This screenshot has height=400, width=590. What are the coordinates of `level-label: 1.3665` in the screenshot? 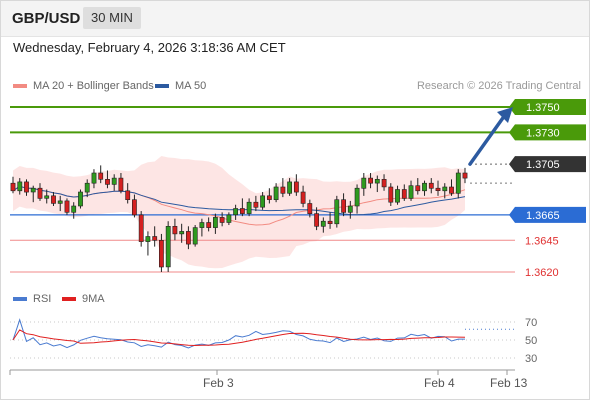 It's located at (543, 216).